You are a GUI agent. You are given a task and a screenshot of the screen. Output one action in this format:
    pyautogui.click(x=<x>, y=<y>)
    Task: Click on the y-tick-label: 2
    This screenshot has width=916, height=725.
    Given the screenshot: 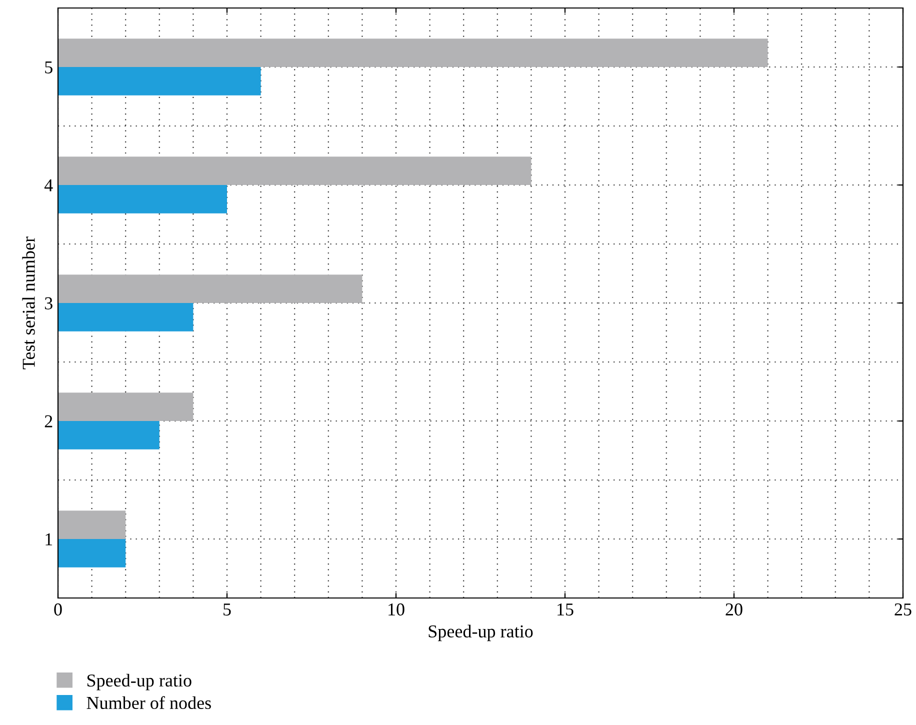 What is the action you would take?
    pyautogui.click(x=48, y=421)
    